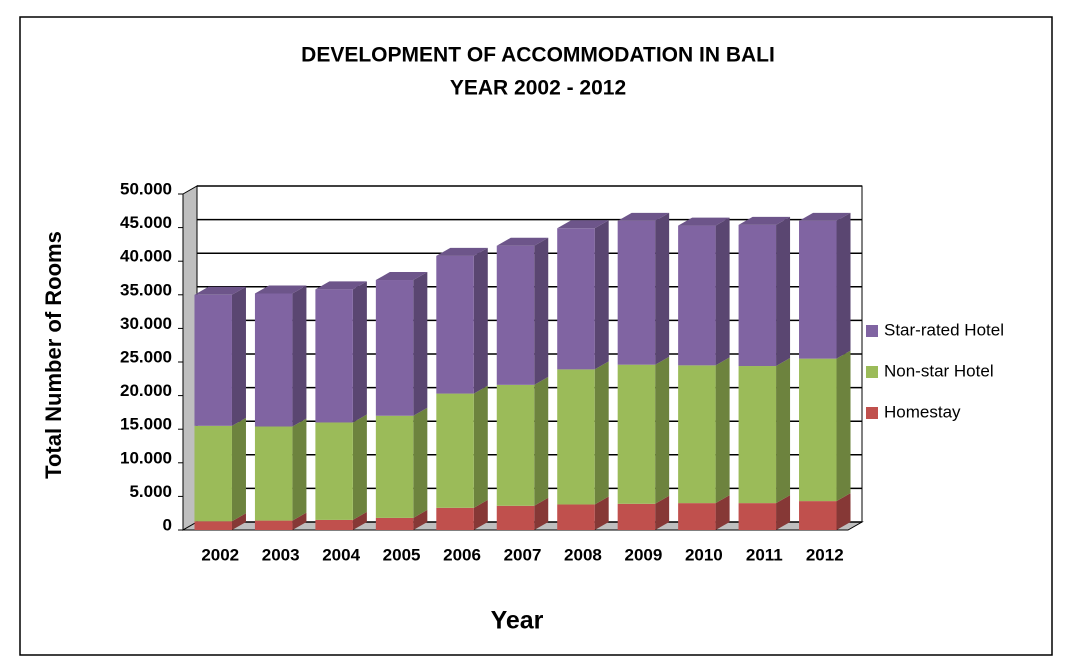  What do you see at coordinates (523, 554) in the screenshot?
I see `x-tick-label: 2007` at bounding box center [523, 554].